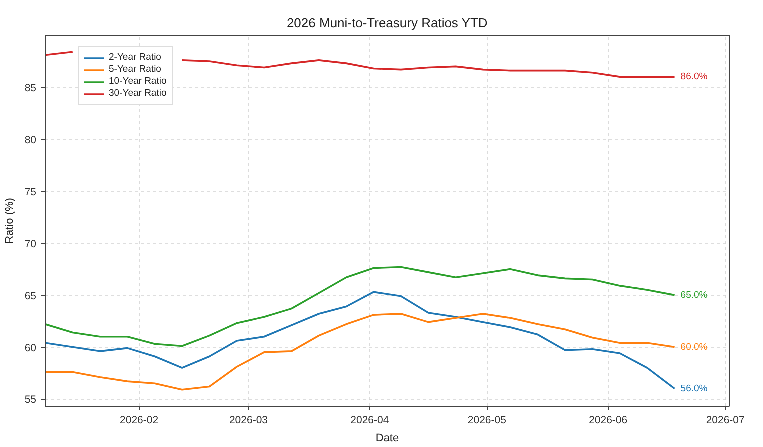 The height and width of the screenshot is (447, 763). I want to click on data-label: 60.0%, so click(694, 347).